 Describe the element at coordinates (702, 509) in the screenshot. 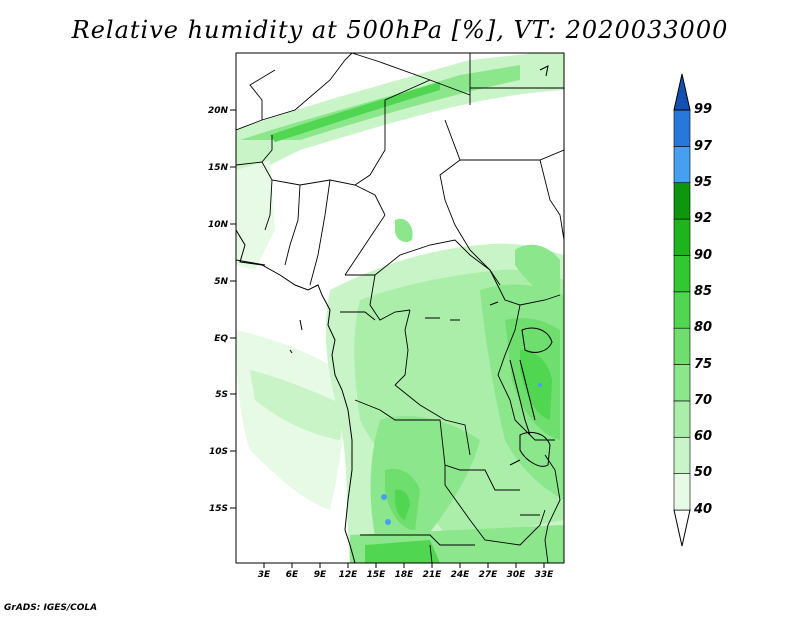

I see `colorbar-label: 40` at that location.